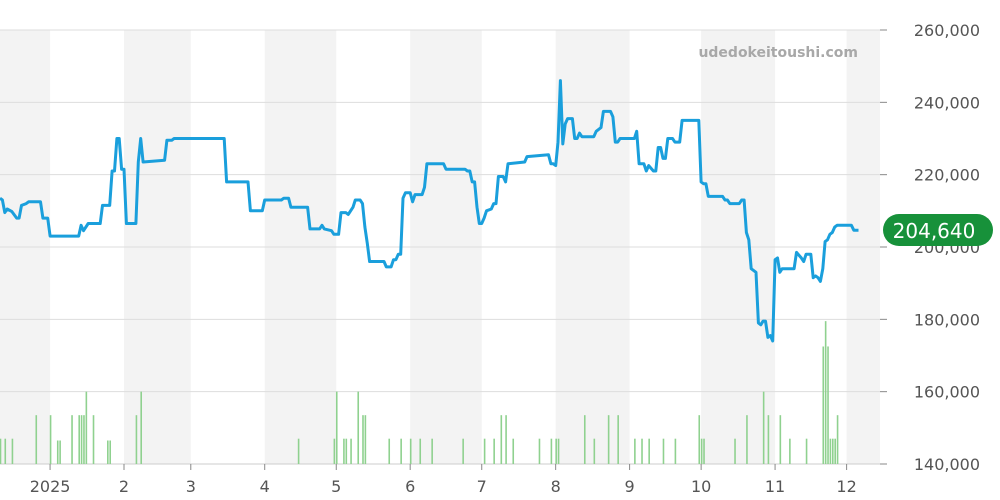  I want to click on x-tick-label: 4, so click(265, 486).